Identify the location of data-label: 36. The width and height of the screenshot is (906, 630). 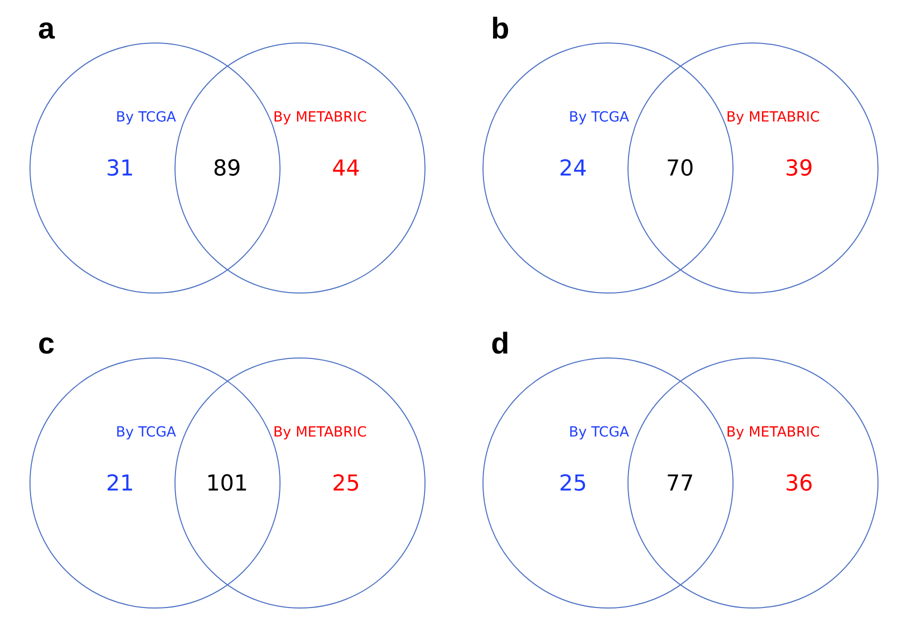
(799, 484).